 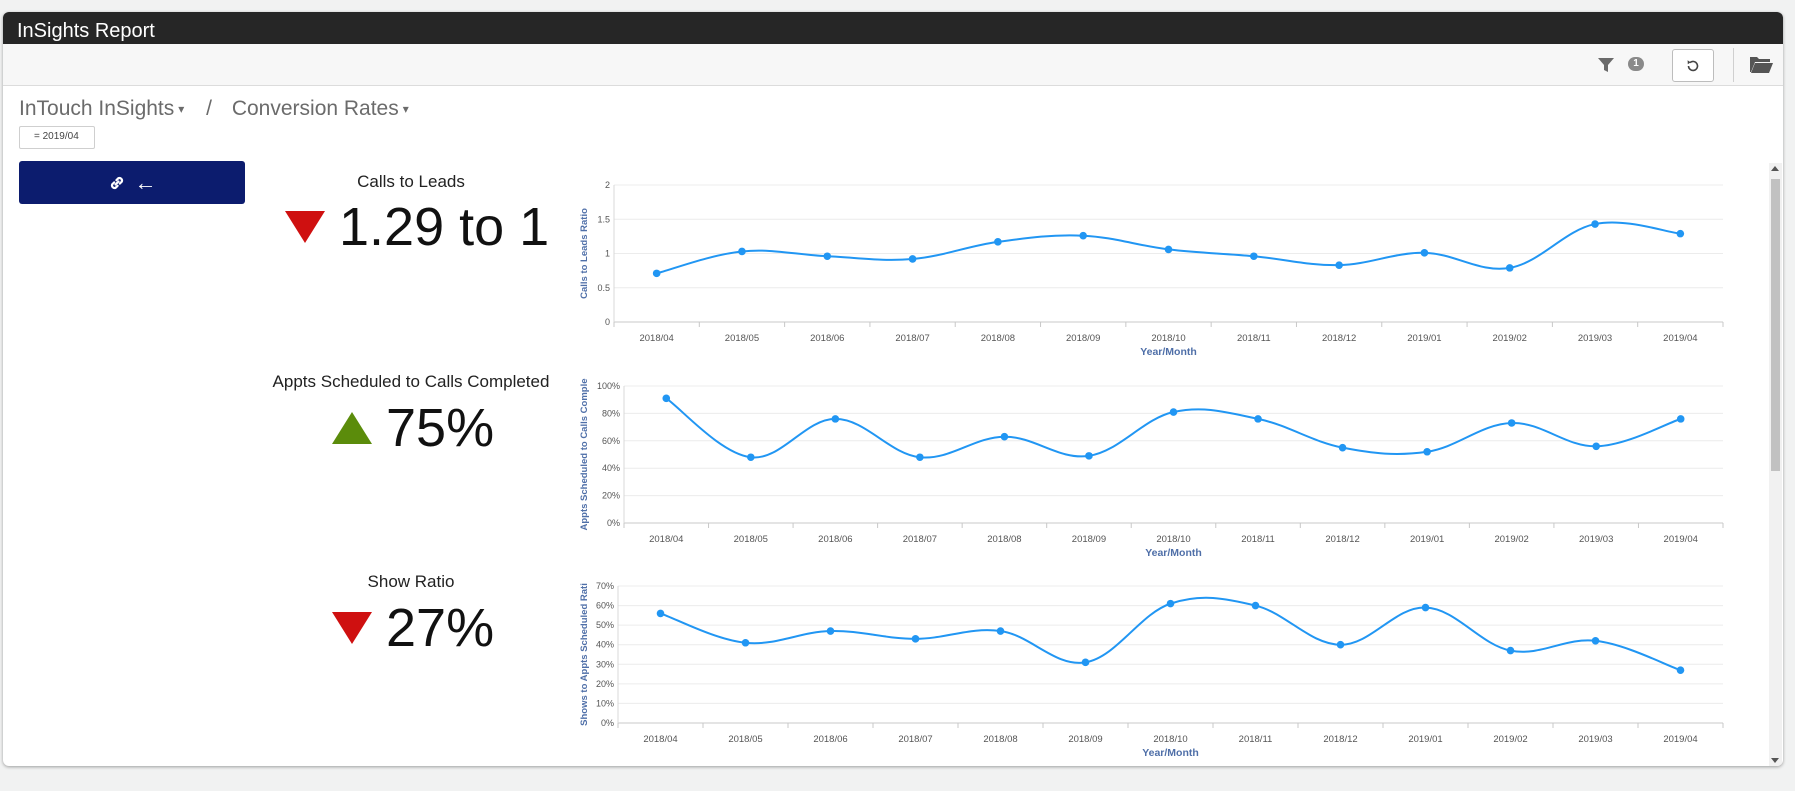 What do you see at coordinates (1606, 65) in the screenshot?
I see `filter-icon` at bounding box center [1606, 65].